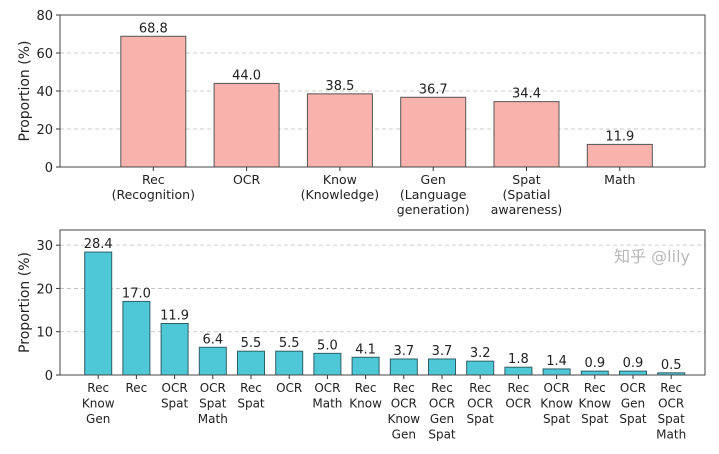  Describe the element at coordinates (44, 92) in the screenshot. I see `y-tick-label: 40` at that location.